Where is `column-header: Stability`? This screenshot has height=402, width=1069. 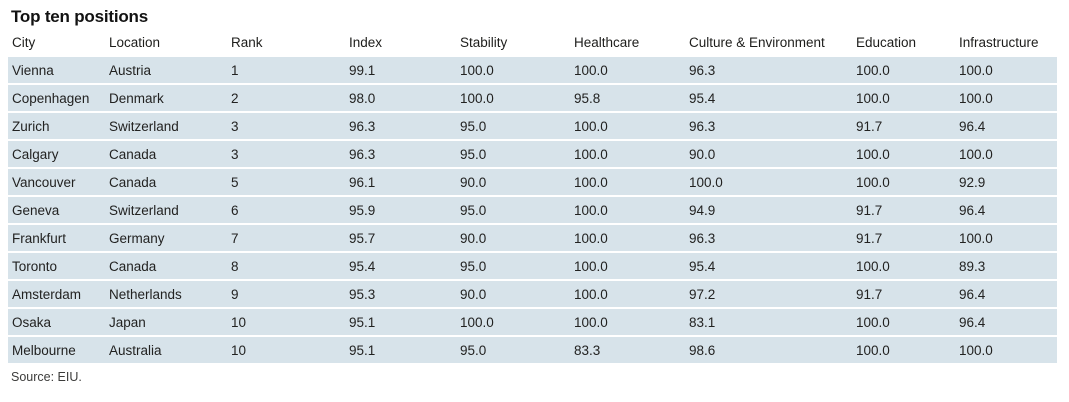 column-header: Stability is located at coordinates (513, 43).